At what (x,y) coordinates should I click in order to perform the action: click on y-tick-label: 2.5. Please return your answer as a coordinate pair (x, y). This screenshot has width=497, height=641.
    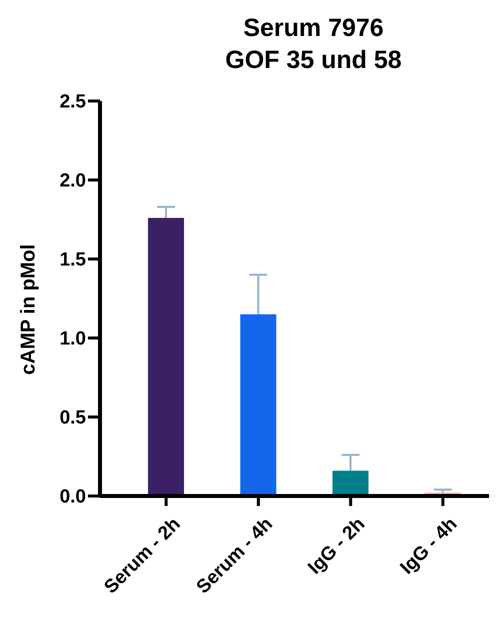
    Looking at the image, I should click on (73, 102).